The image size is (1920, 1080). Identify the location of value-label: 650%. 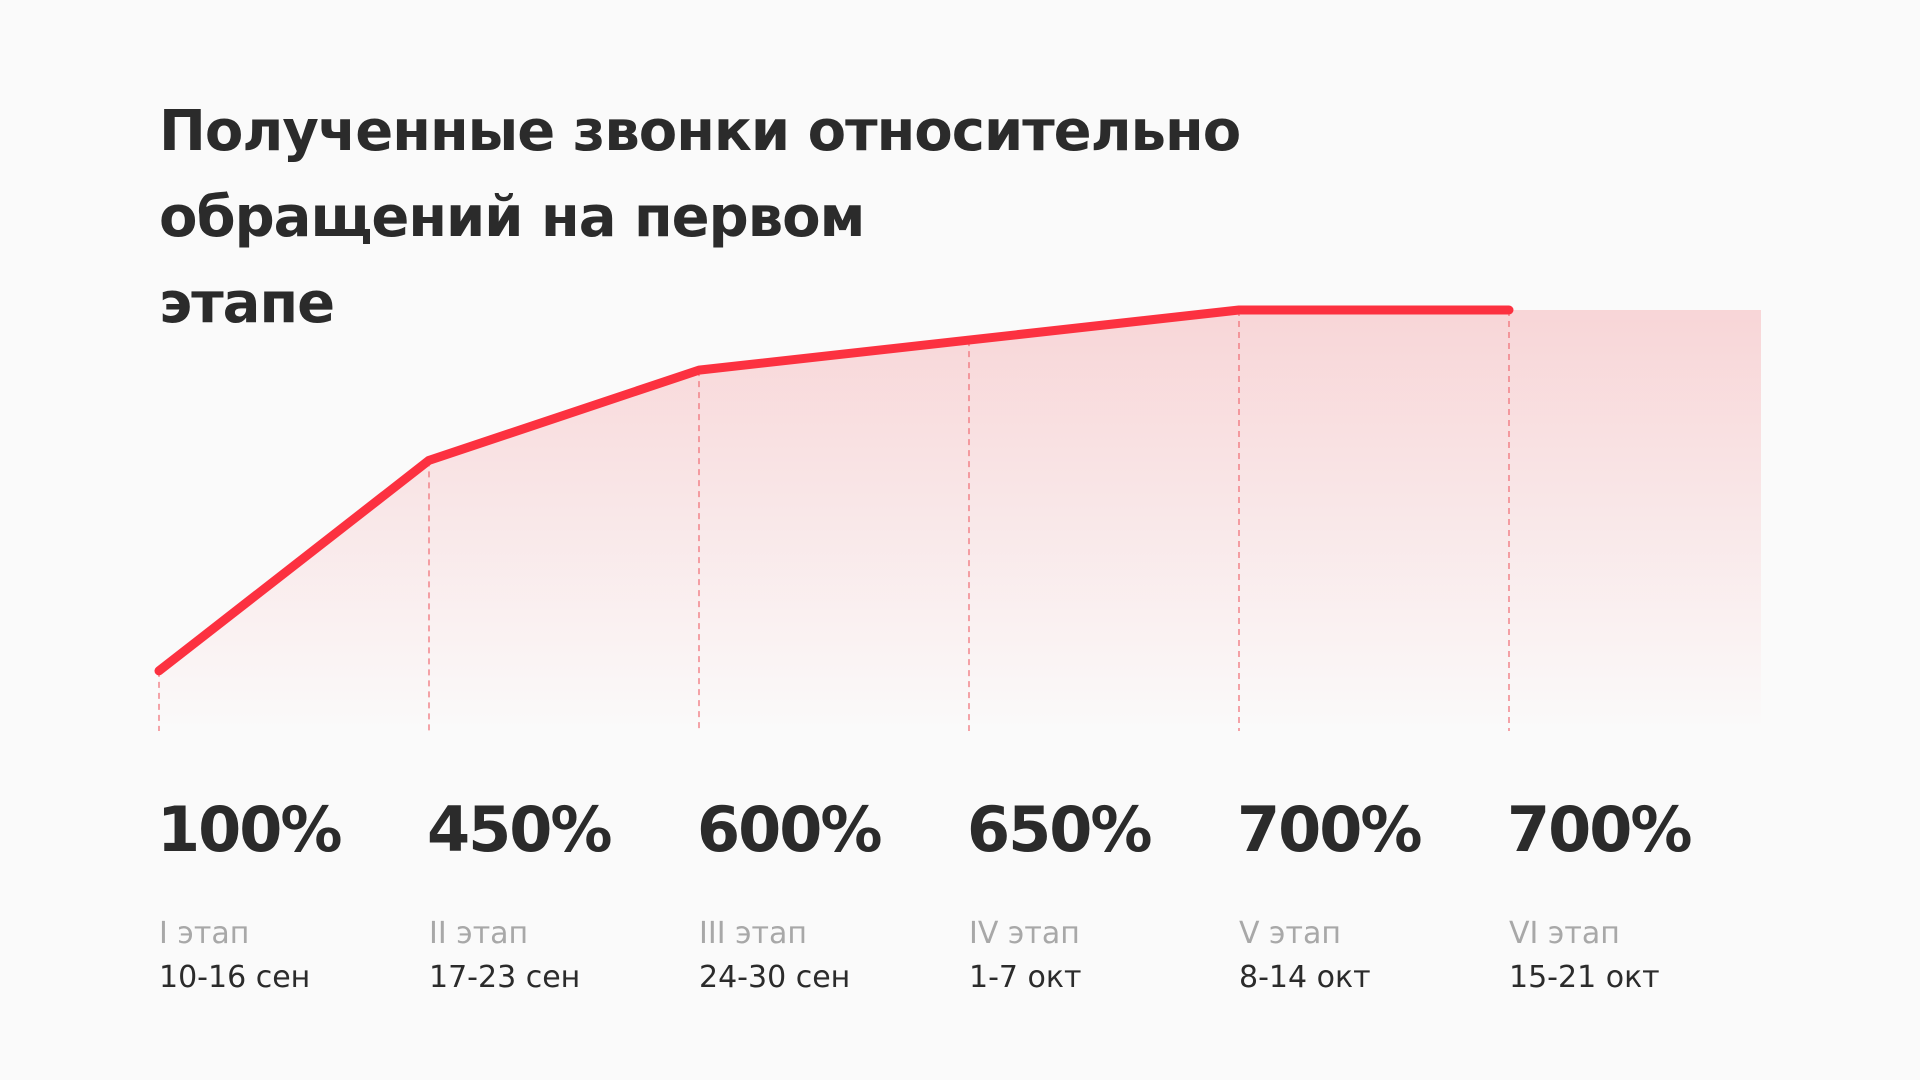
(1059, 829).